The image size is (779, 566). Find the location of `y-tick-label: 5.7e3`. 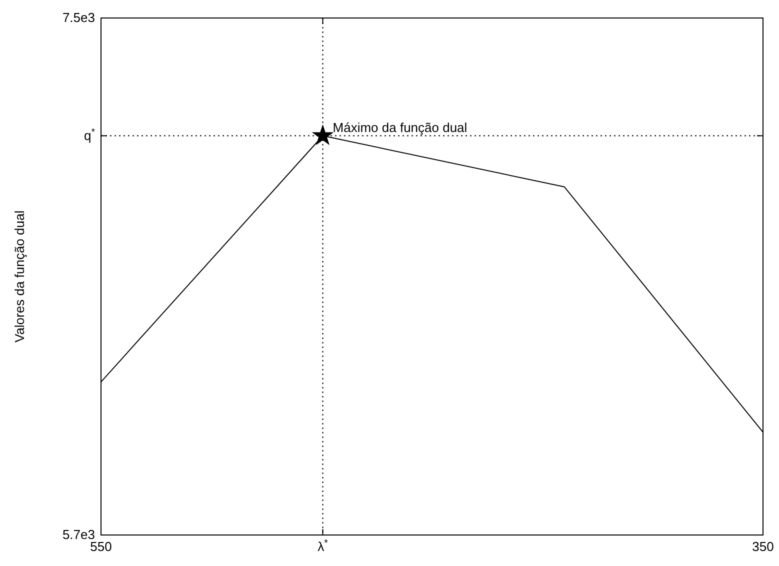

y-tick-label: 5.7e3 is located at coordinates (78, 534).